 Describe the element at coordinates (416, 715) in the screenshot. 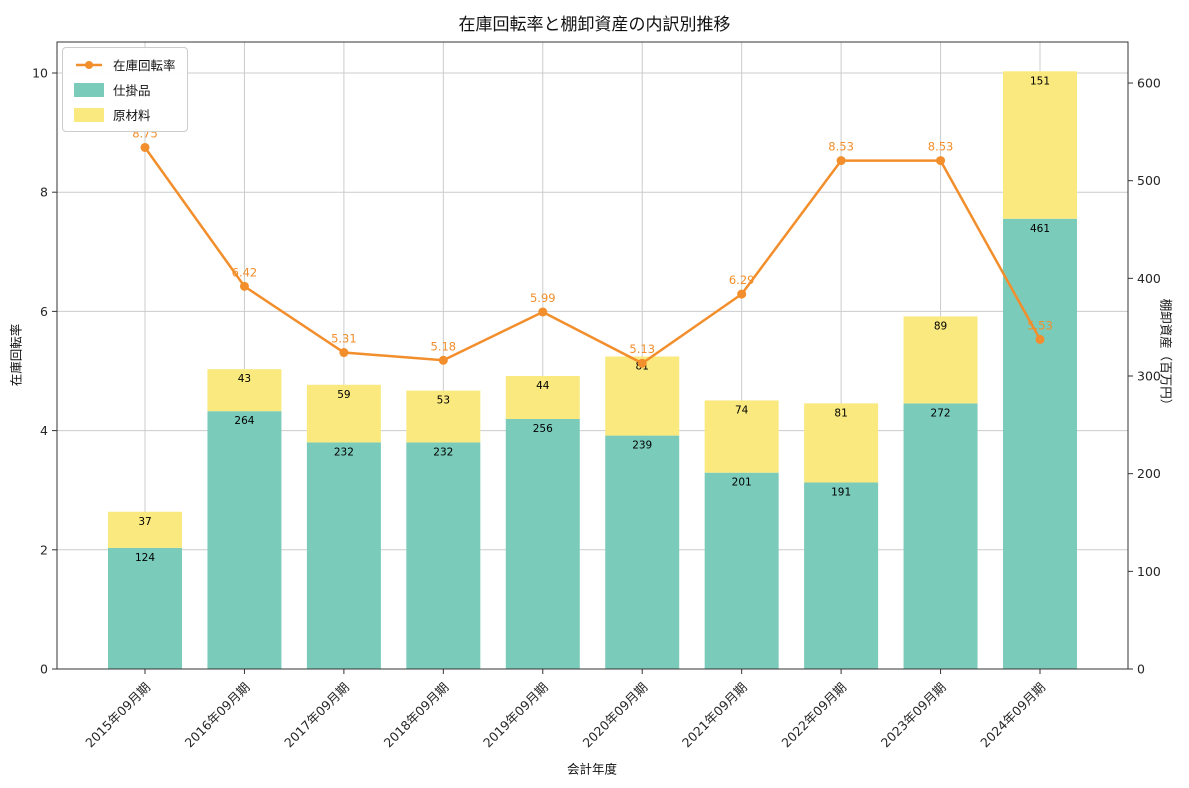

I see `x-tick-label: 2018年09月期` at that location.